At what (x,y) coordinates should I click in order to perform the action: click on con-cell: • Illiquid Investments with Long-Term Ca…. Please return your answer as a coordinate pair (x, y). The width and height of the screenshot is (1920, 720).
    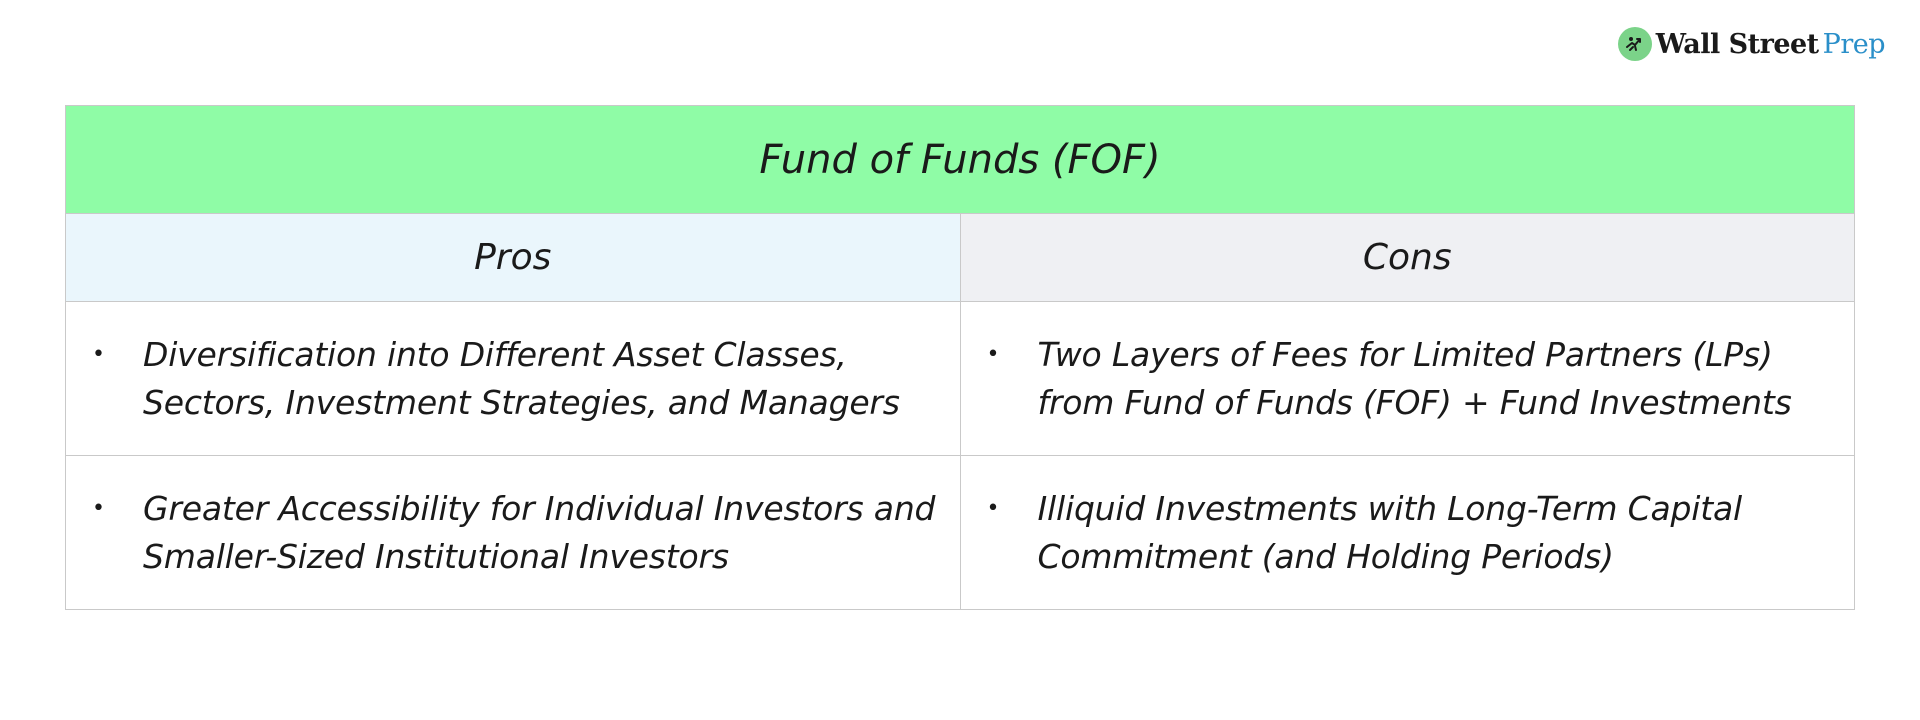
    Looking at the image, I should click on (1407, 532).